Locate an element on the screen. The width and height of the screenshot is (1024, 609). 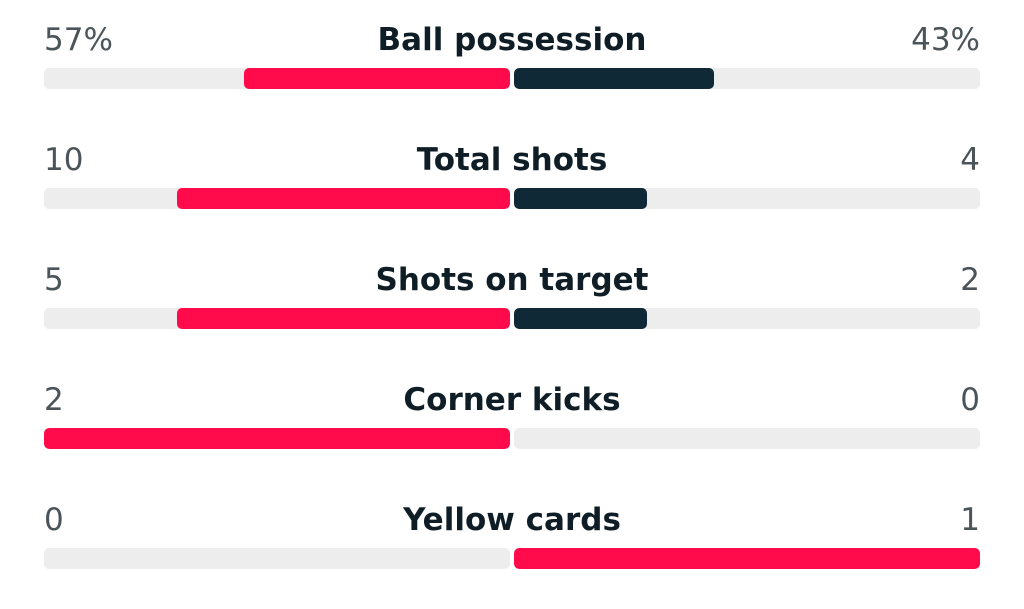
away-value: 43% is located at coordinates (945, 40).